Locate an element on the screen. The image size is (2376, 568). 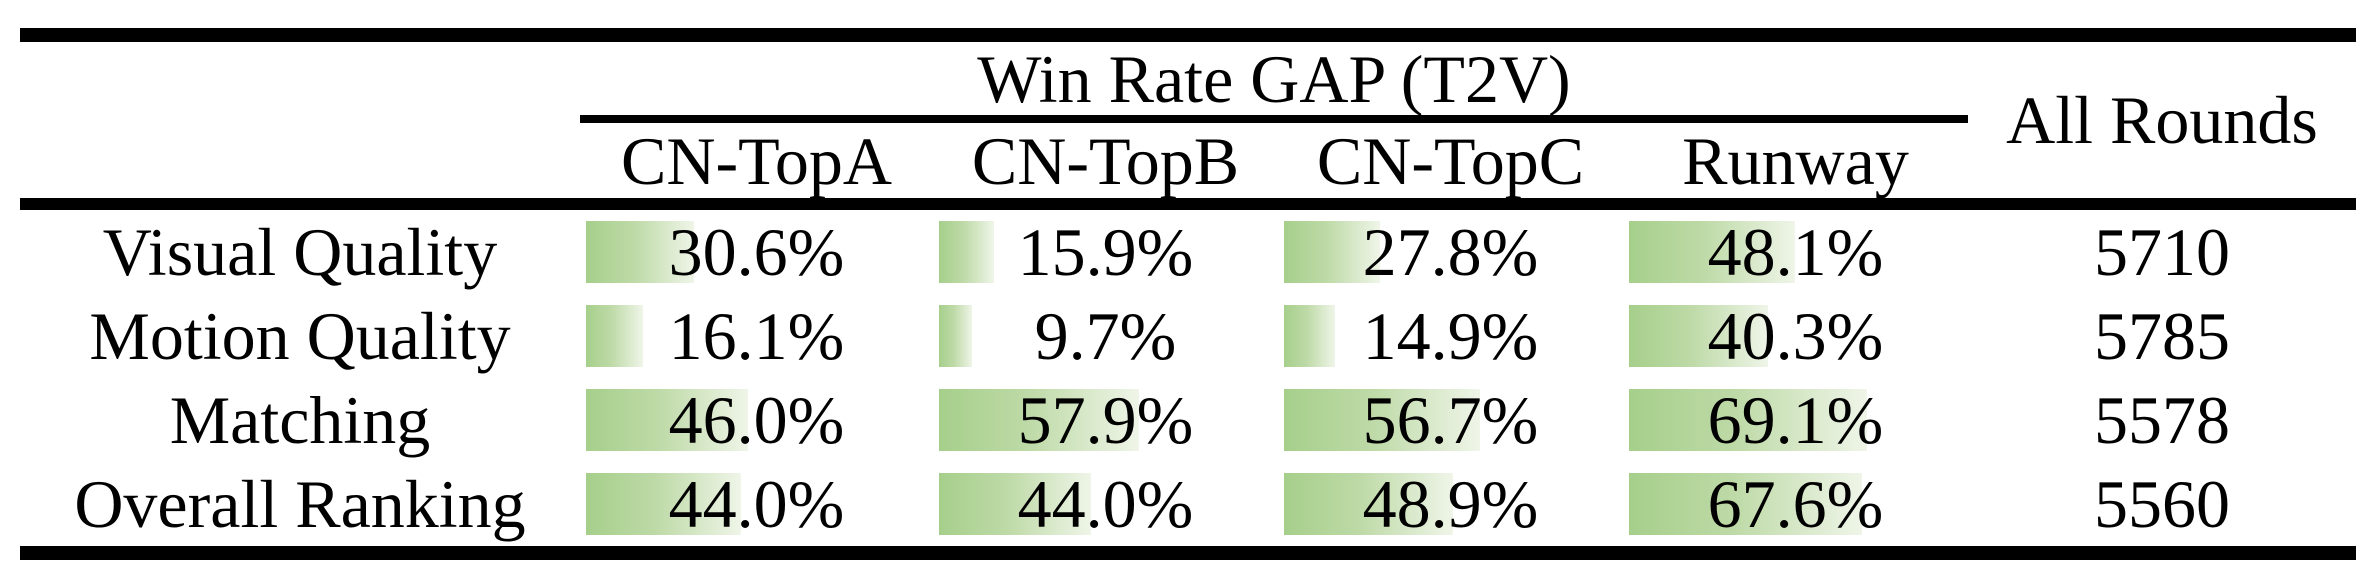
column-header-all-rounds: All Rounds is located at coordinates (2162, 120).